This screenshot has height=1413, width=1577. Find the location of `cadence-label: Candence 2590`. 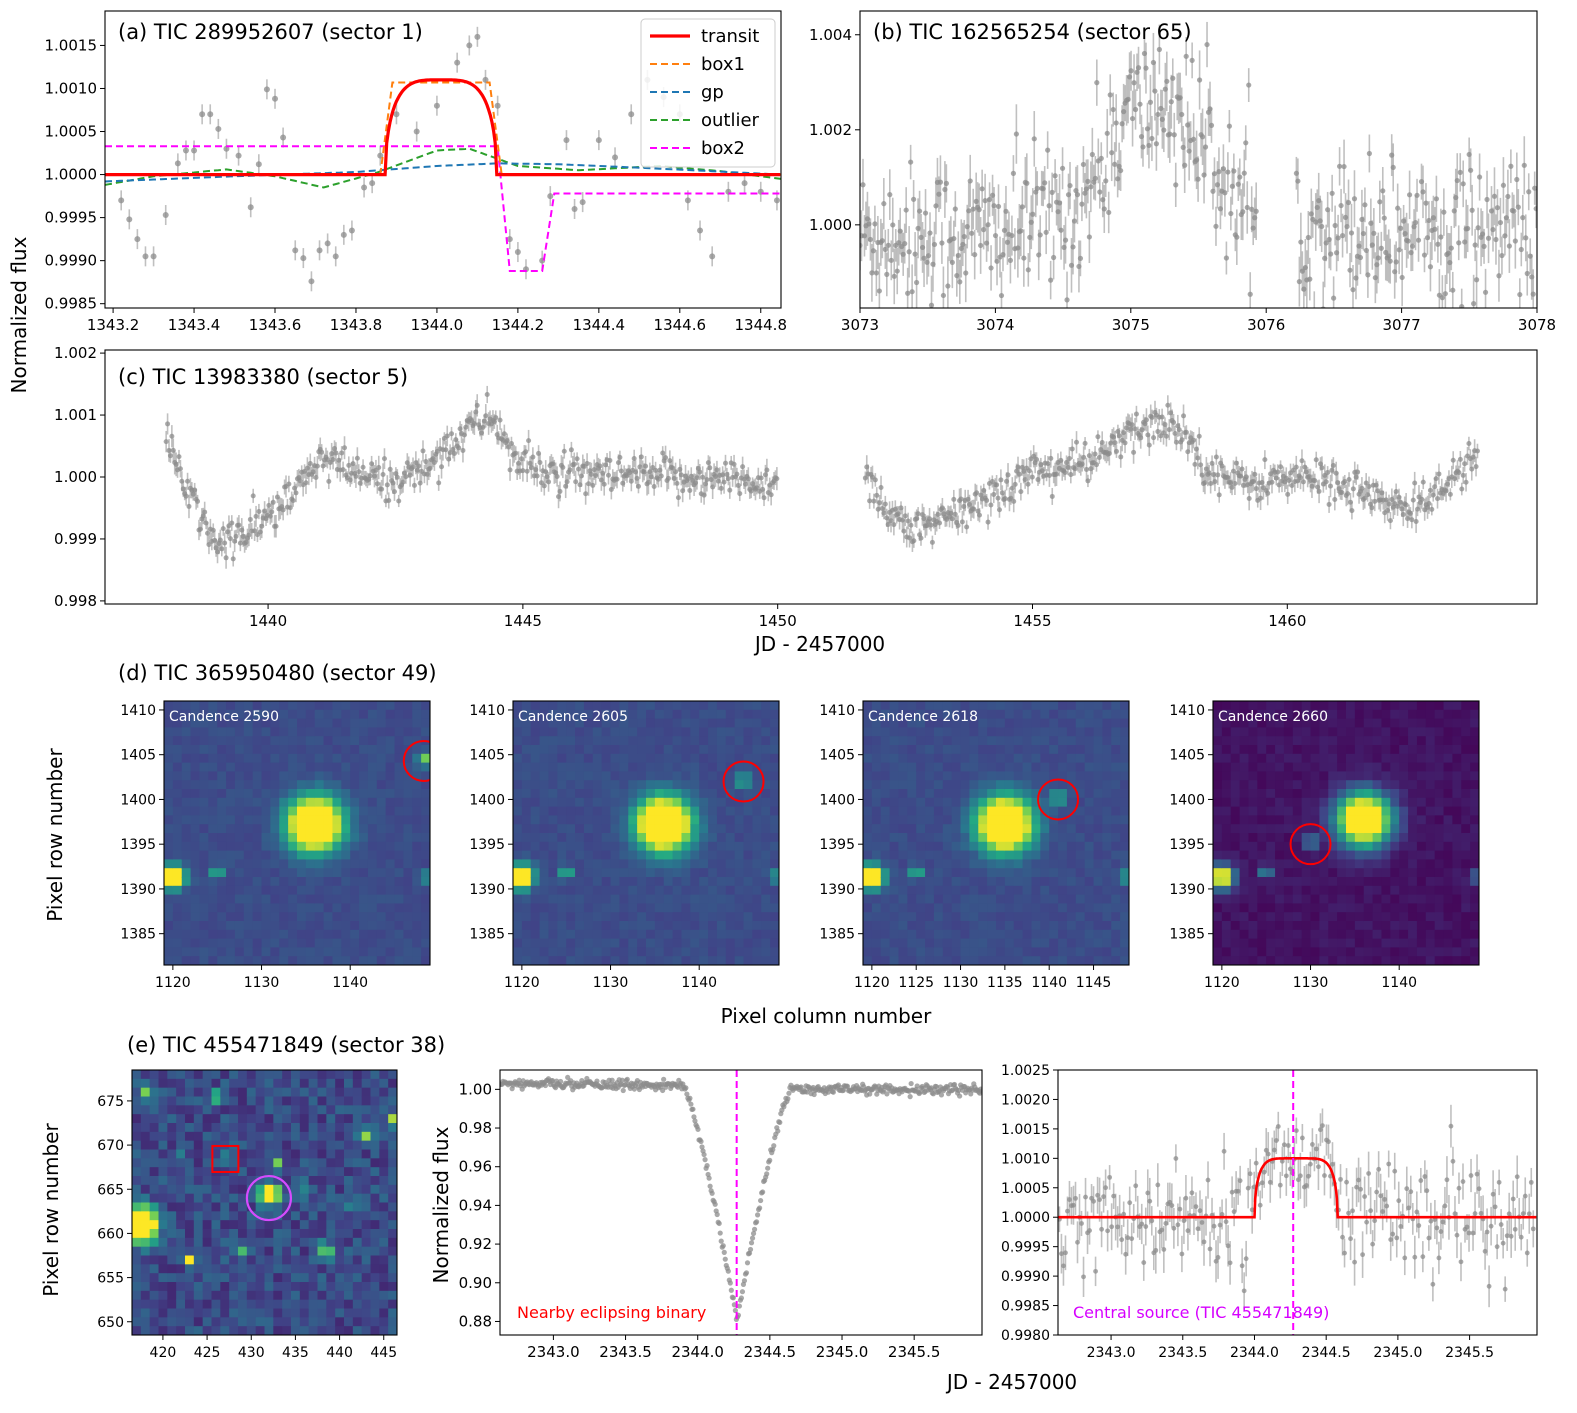

cadence-label: Candence 2590 is located at coordinates (224, 717).